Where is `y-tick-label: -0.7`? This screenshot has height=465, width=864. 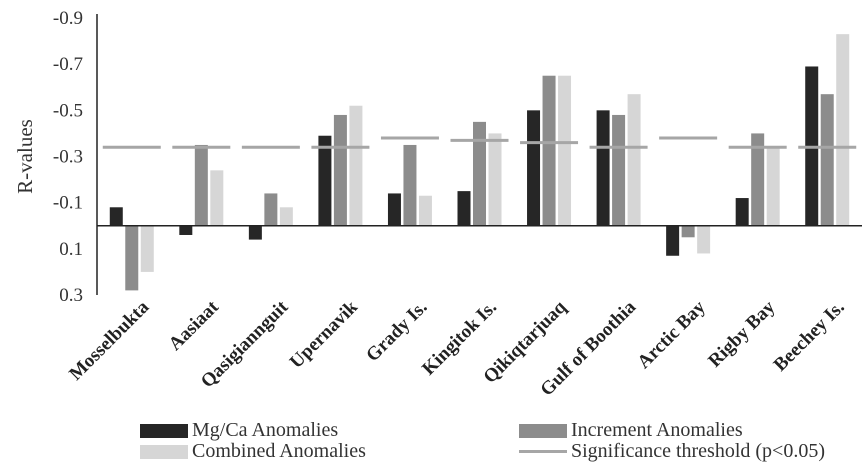 y-tick-label: -0.7 is located at coordinates (68, 64).